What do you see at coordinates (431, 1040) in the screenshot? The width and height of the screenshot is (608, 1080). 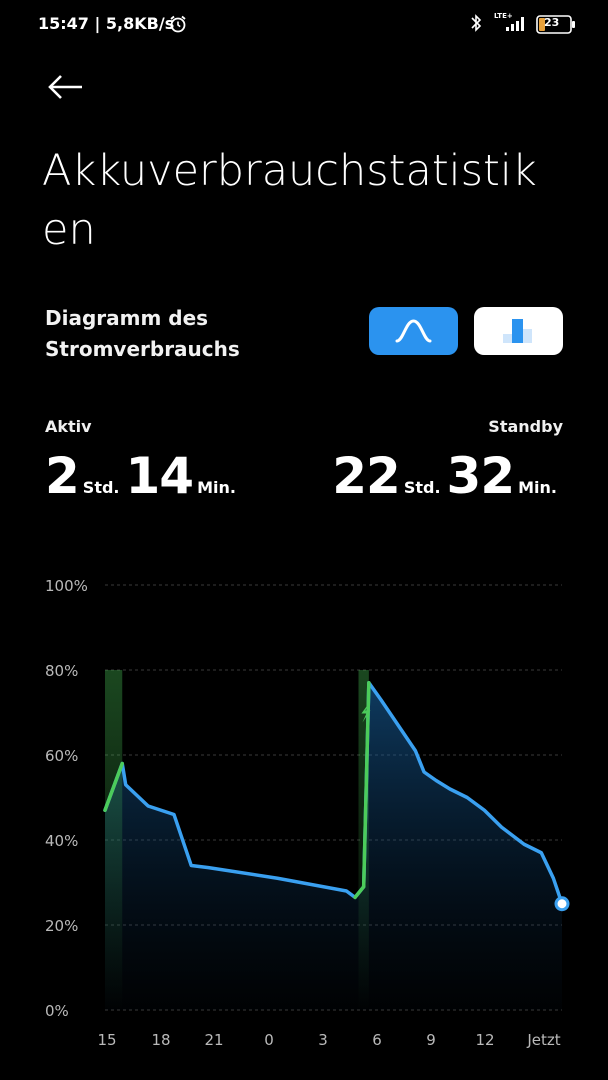 I see `x-tick-label: 9` at bounding box center [431, 1040].